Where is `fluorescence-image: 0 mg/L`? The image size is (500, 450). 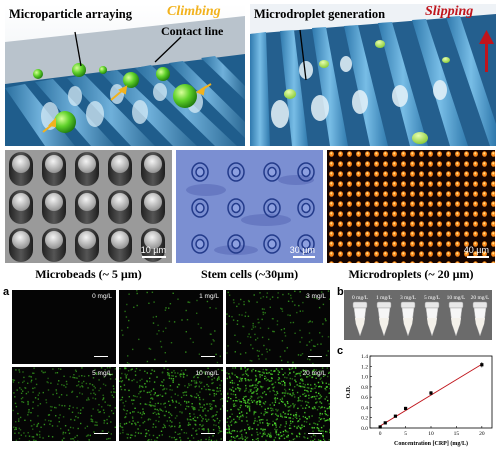 fluorescence-image: 0 mg/L is located at coordinates (64, 327).